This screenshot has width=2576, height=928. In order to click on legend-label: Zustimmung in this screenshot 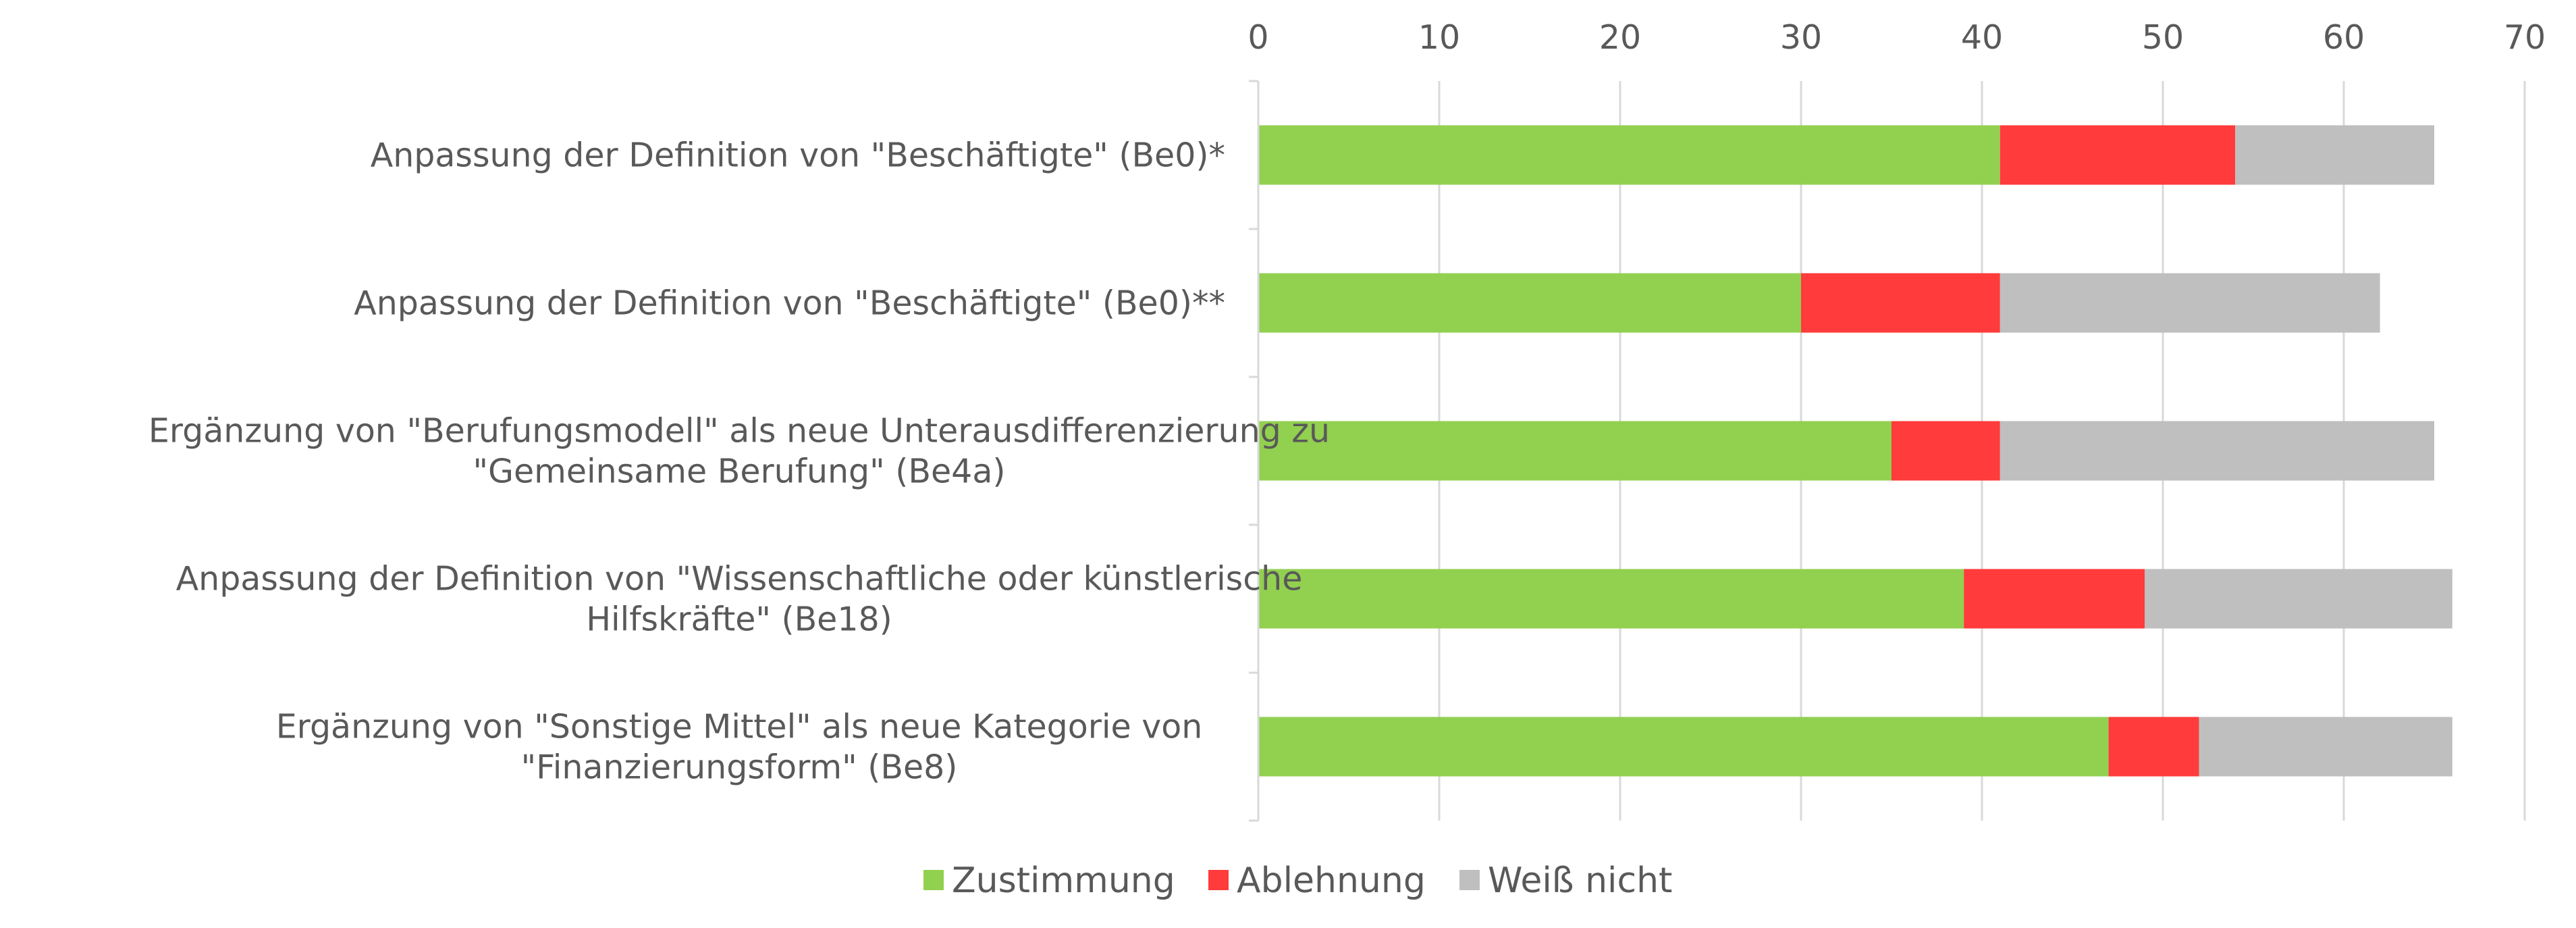, I will do `click(1063, 880)`.